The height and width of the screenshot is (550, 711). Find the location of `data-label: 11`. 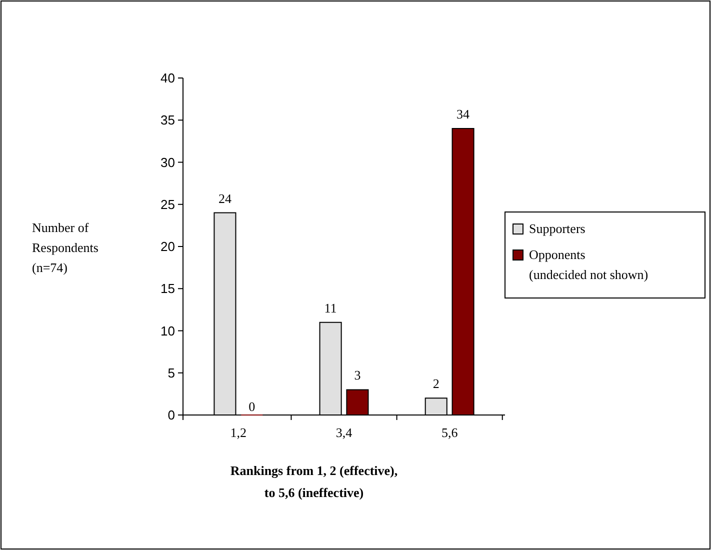

data-label: 11 is located at coordinates (330, 308).